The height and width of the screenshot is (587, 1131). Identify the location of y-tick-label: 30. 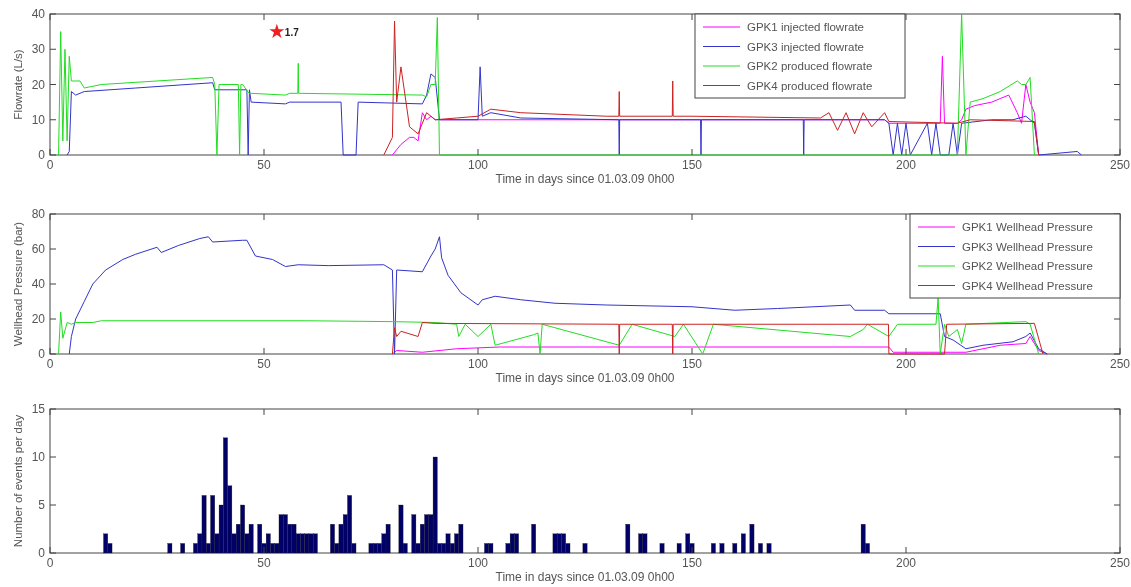
(38, 49).